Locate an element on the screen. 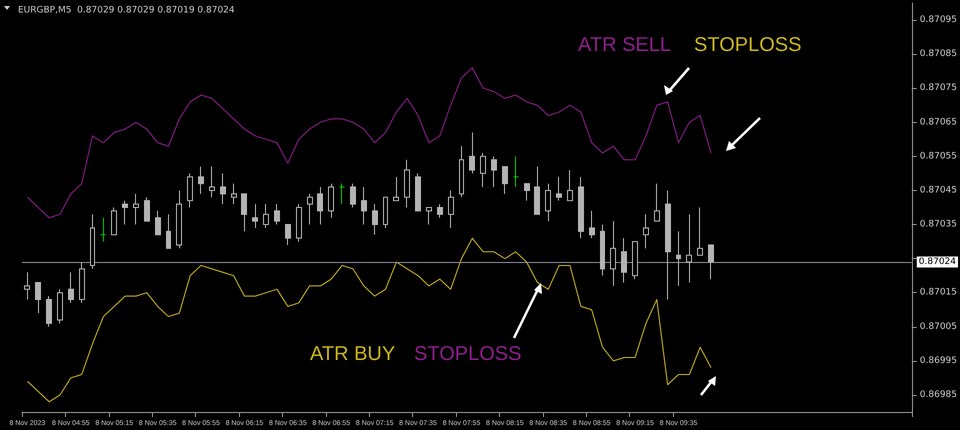 The width and height of the screenshot is (960, 430). y-tick-label: 0.87045 is located at coordinates (938, 190).